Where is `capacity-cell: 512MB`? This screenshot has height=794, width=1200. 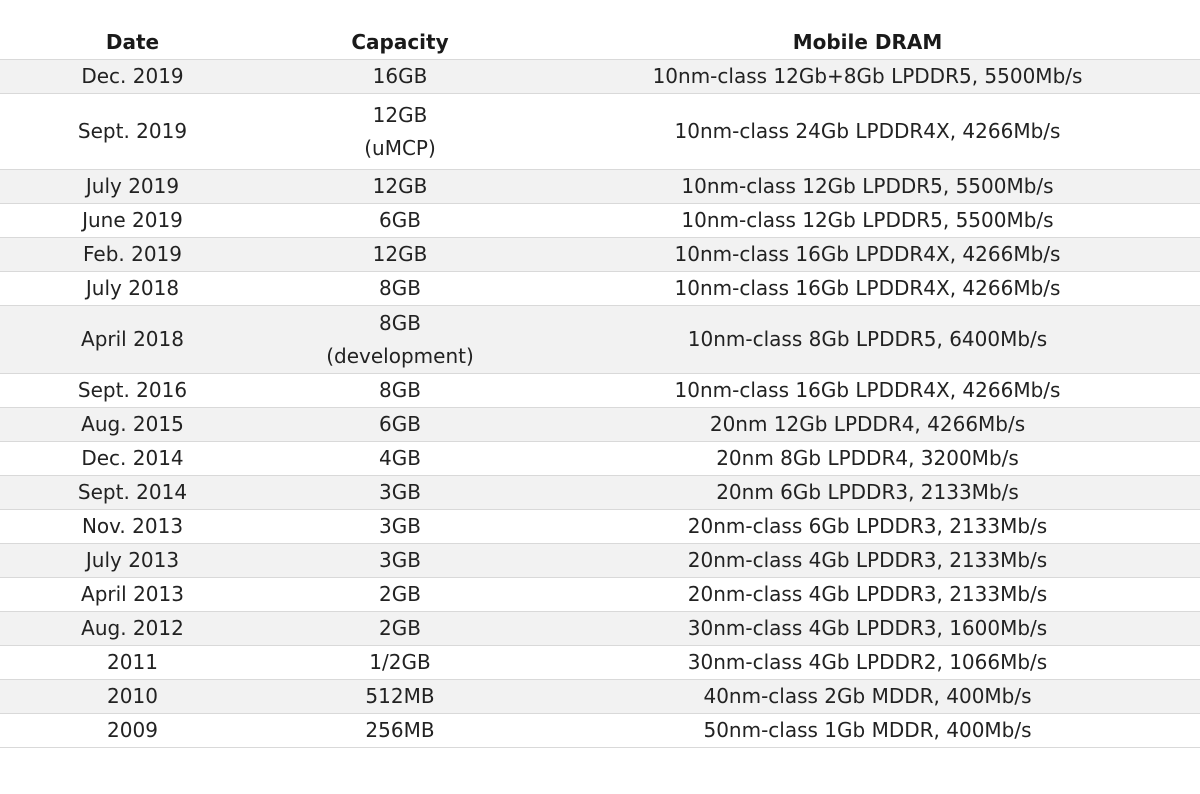 capacity-cell: 512MB is located at coordinates (400, 696).